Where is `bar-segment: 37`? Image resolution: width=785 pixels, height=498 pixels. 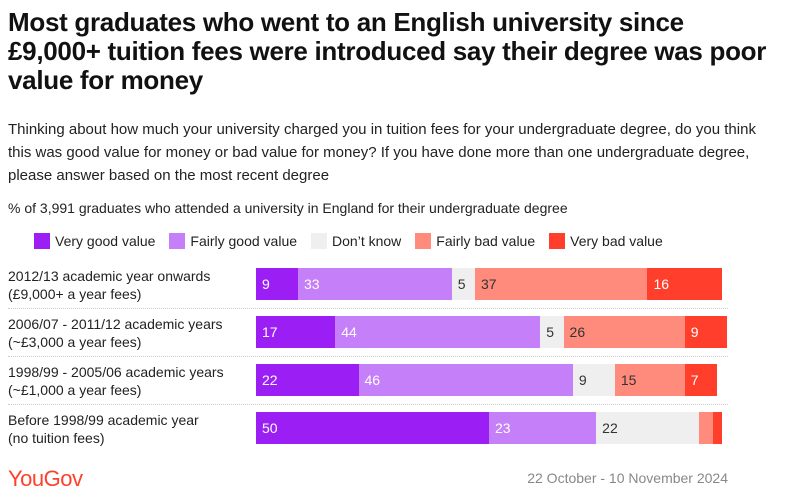 bar-segment: 37 is located at coordinates (561, 284).